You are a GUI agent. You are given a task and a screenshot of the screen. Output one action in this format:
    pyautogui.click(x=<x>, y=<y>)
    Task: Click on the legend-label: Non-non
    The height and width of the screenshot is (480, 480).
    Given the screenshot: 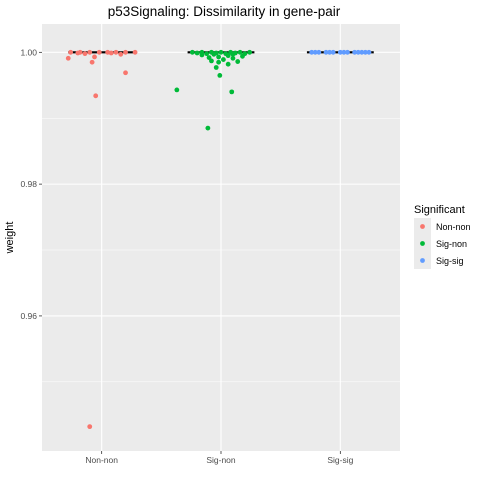 What is the action you would take?
    pyautogui.click(x=453, y=227)
    